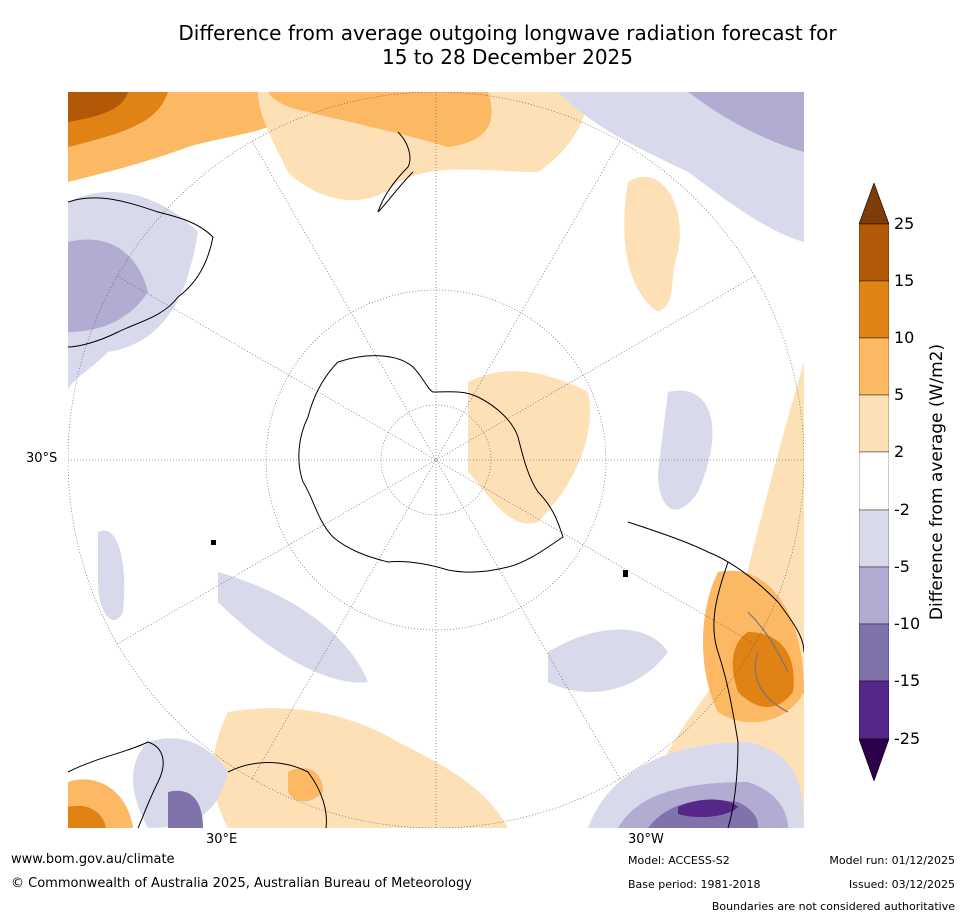 This screenshot has height=919, width=965. Describe the element at coordinates (529, 447) in the screenshot. I see `field-pos-antarctic` at that location.